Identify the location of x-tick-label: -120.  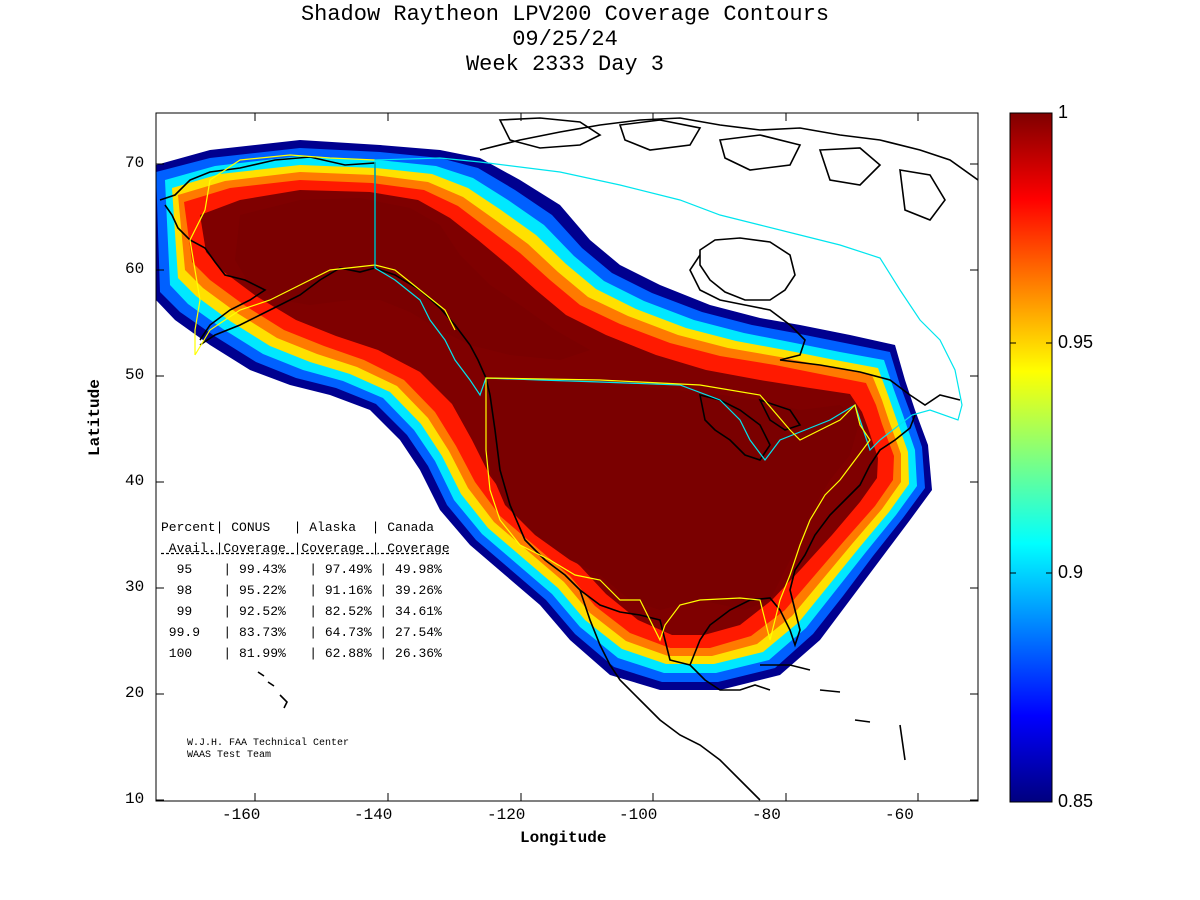
(506, 815).